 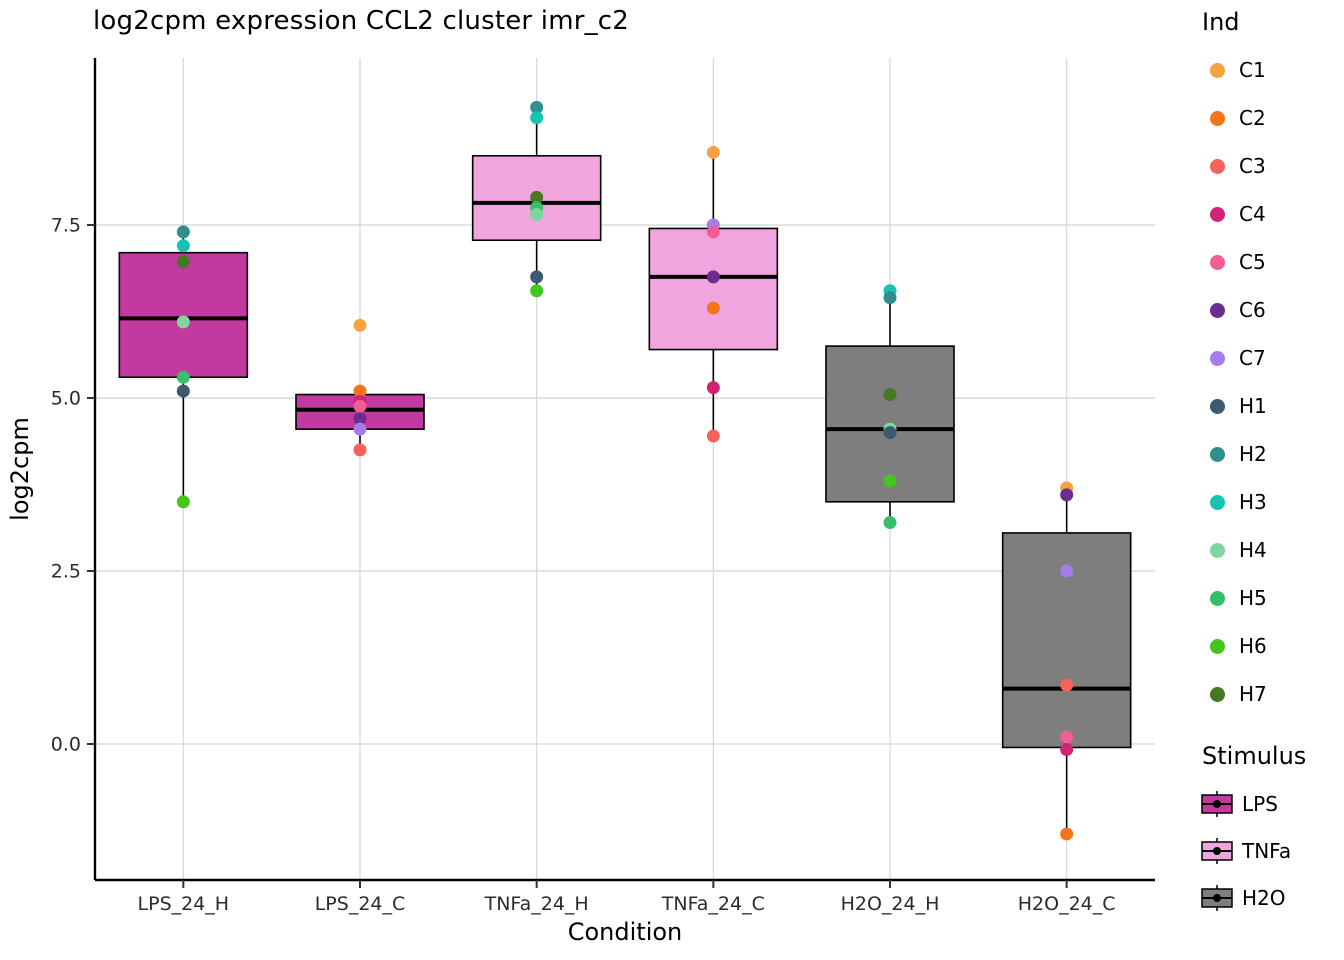 What do you see at coordinates (1270, 646) in the screenshot?
I see `legend-ind-item-H6: H6` at bounding box center [1270, 646].